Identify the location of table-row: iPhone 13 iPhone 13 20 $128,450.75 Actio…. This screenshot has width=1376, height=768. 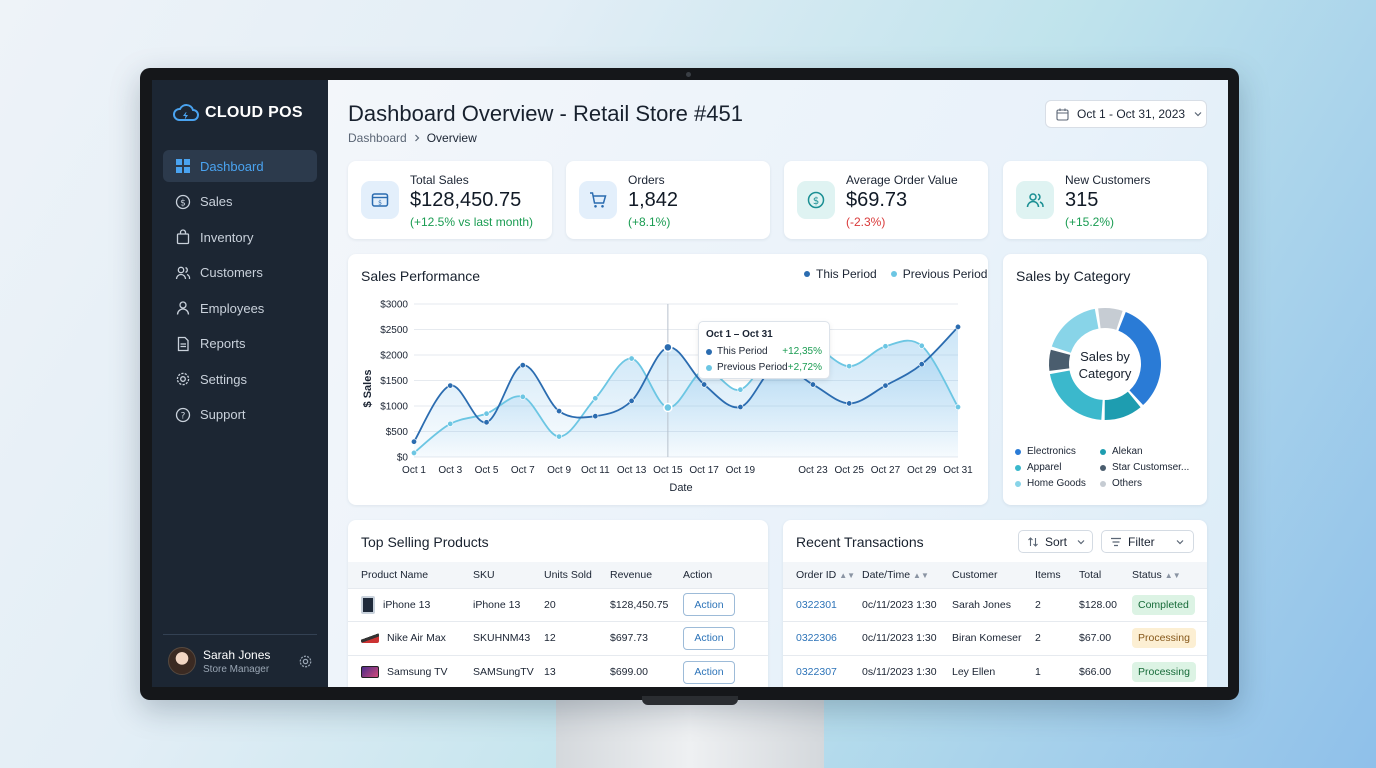
(558, 604).